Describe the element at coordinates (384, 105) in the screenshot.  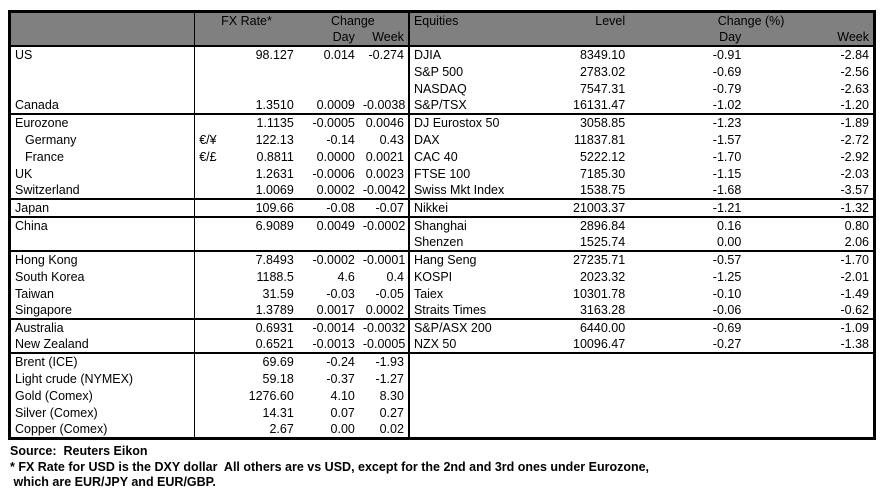
I see `fx-week-change-cell: -0.0038` at that location.